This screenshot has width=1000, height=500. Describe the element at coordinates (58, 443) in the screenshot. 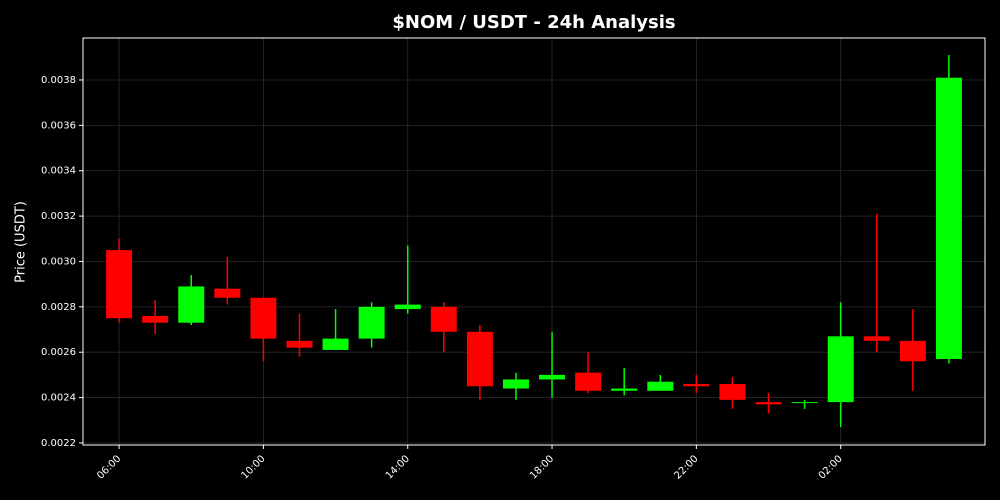

I see `y-tick-label: 0.0022` at that location.